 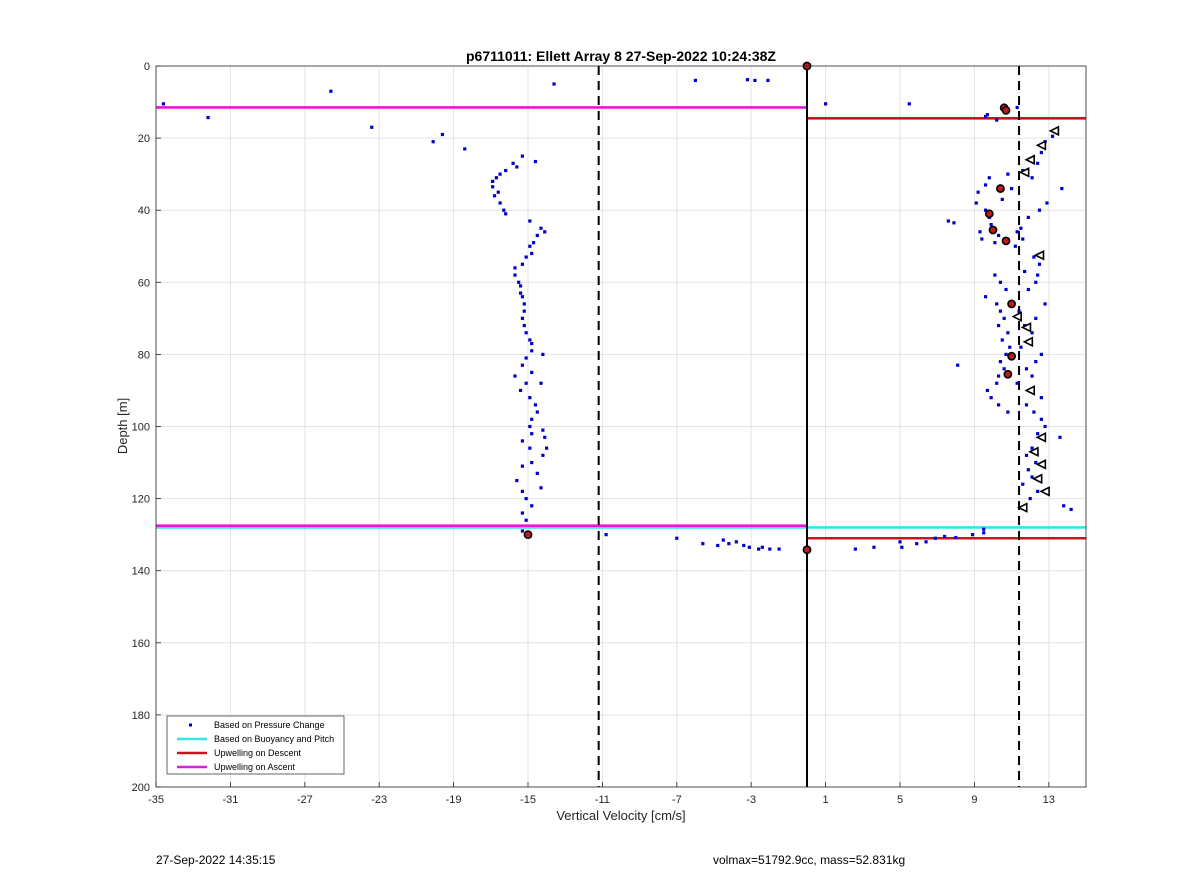 What do you see at coordinates (677, 800) in the screenshot?
I see `x-tick-label: -7` at bounding box center [677, 800].